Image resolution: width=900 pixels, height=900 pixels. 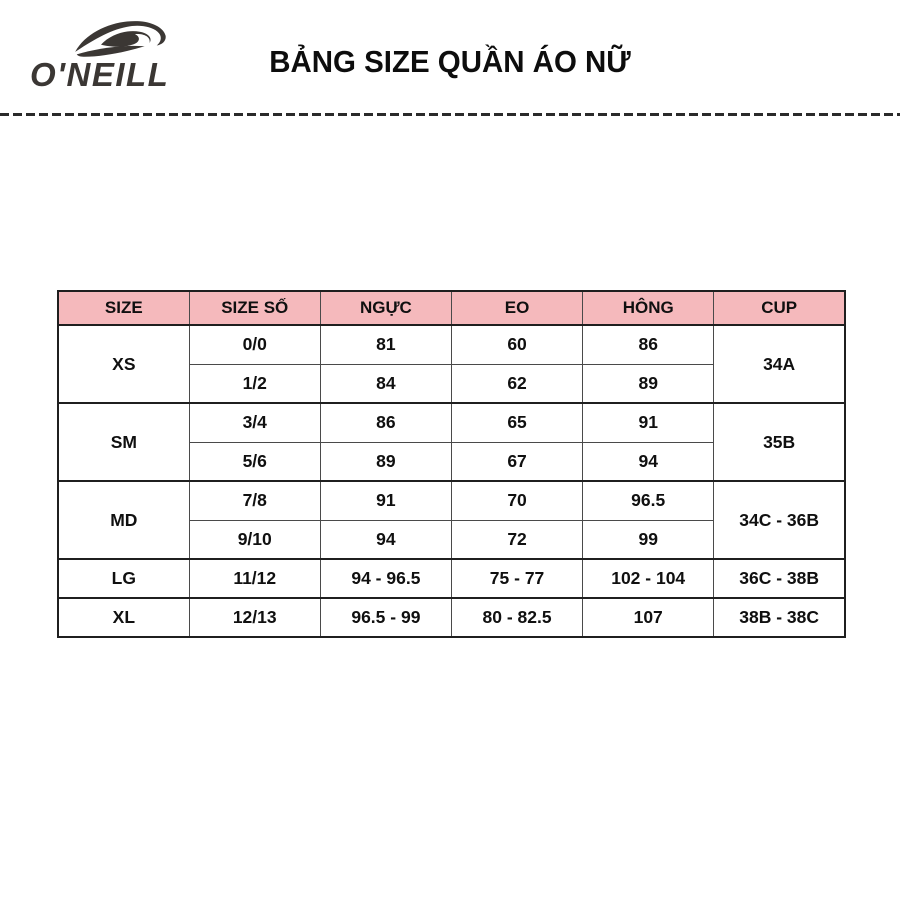 I want to click on oneill-wave-icon, so click(x=120, y=39).